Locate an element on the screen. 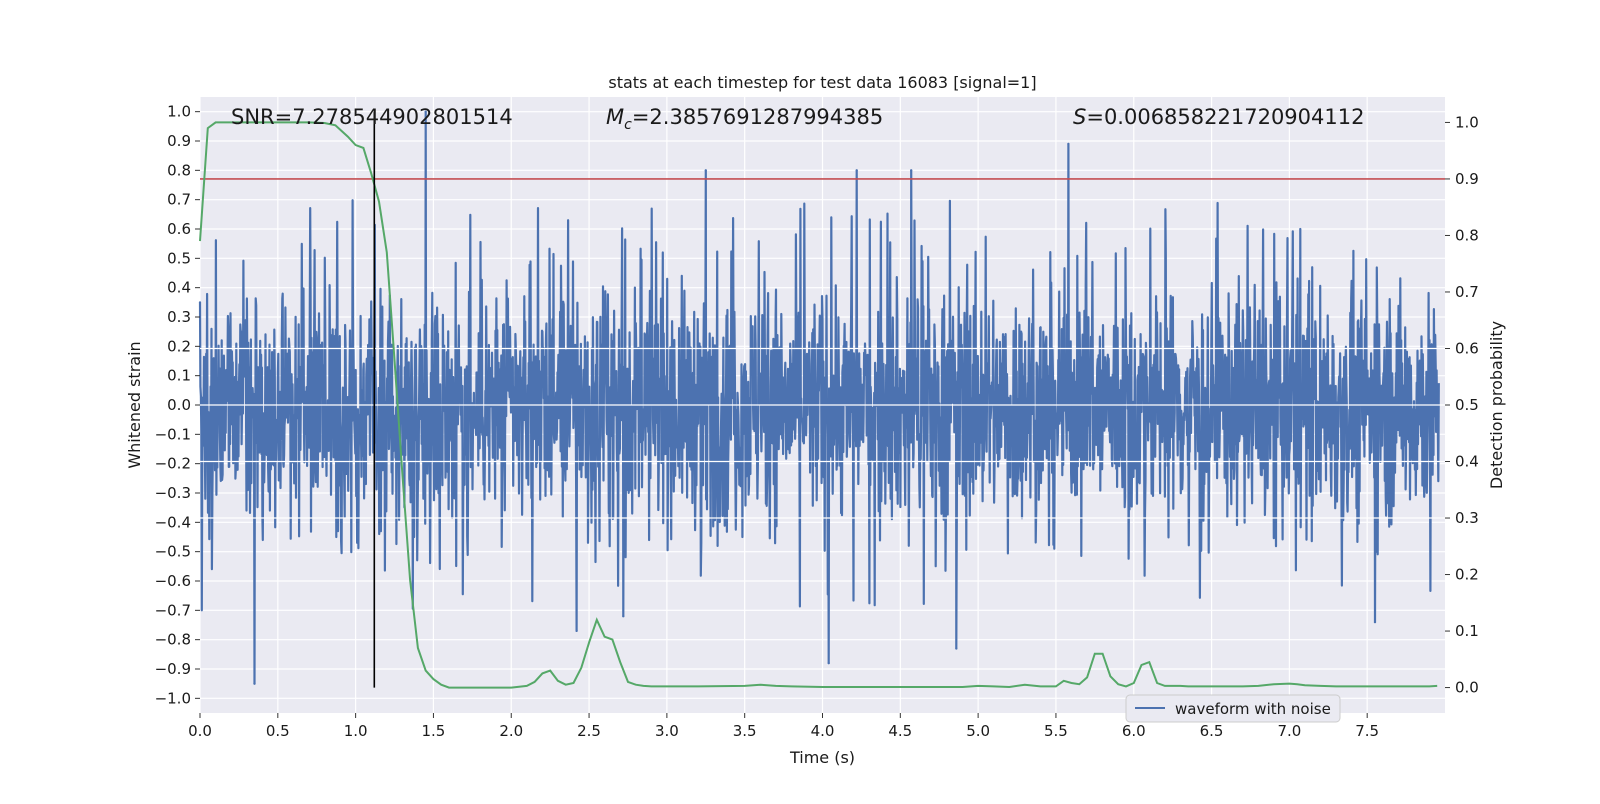 The width and height of the screenshot is (1600, 804). x-tick-label: 2.5 is located at coordinates (589, 731).